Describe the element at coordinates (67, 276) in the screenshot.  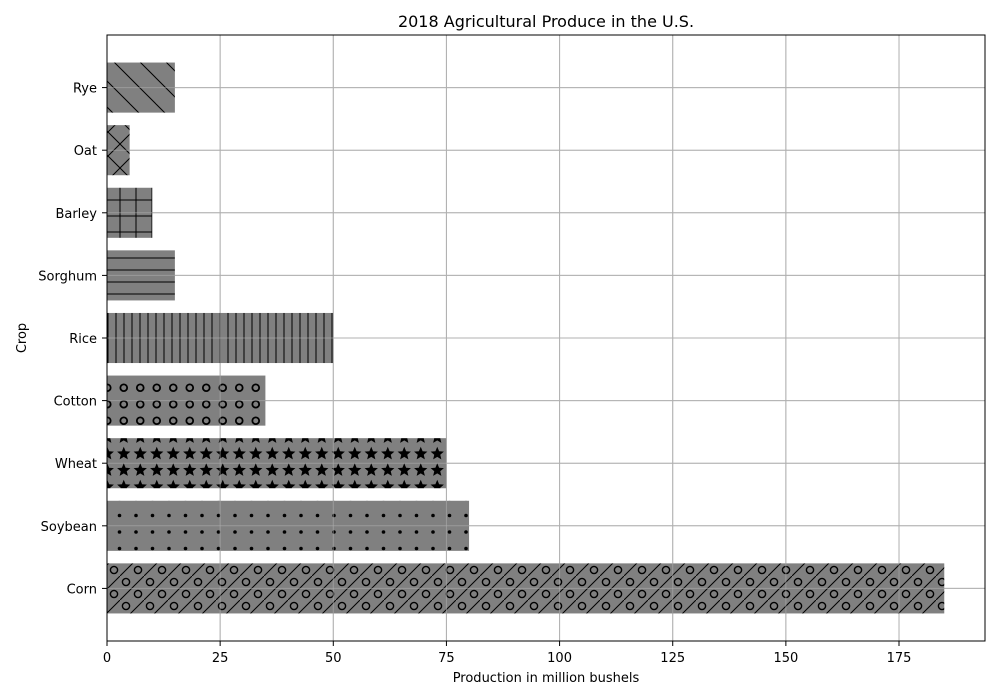
I see `y-tick-label: Sorghum` at that location.